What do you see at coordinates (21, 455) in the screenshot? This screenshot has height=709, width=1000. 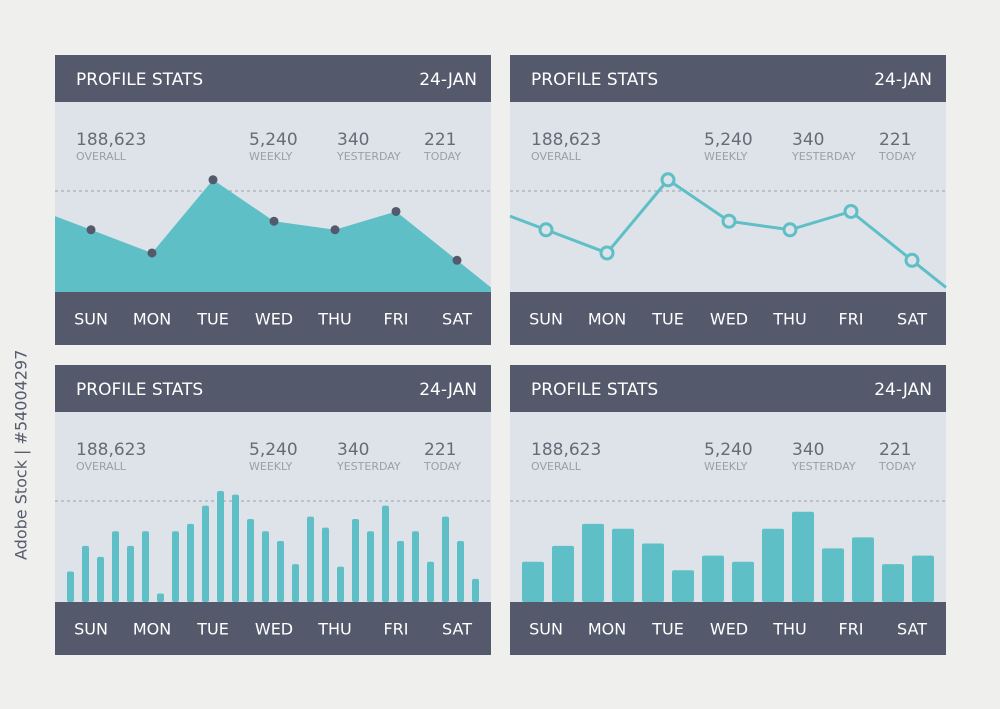 I see `side-text: Adobe Stock | #54004297` at bounding box center [21, 455].